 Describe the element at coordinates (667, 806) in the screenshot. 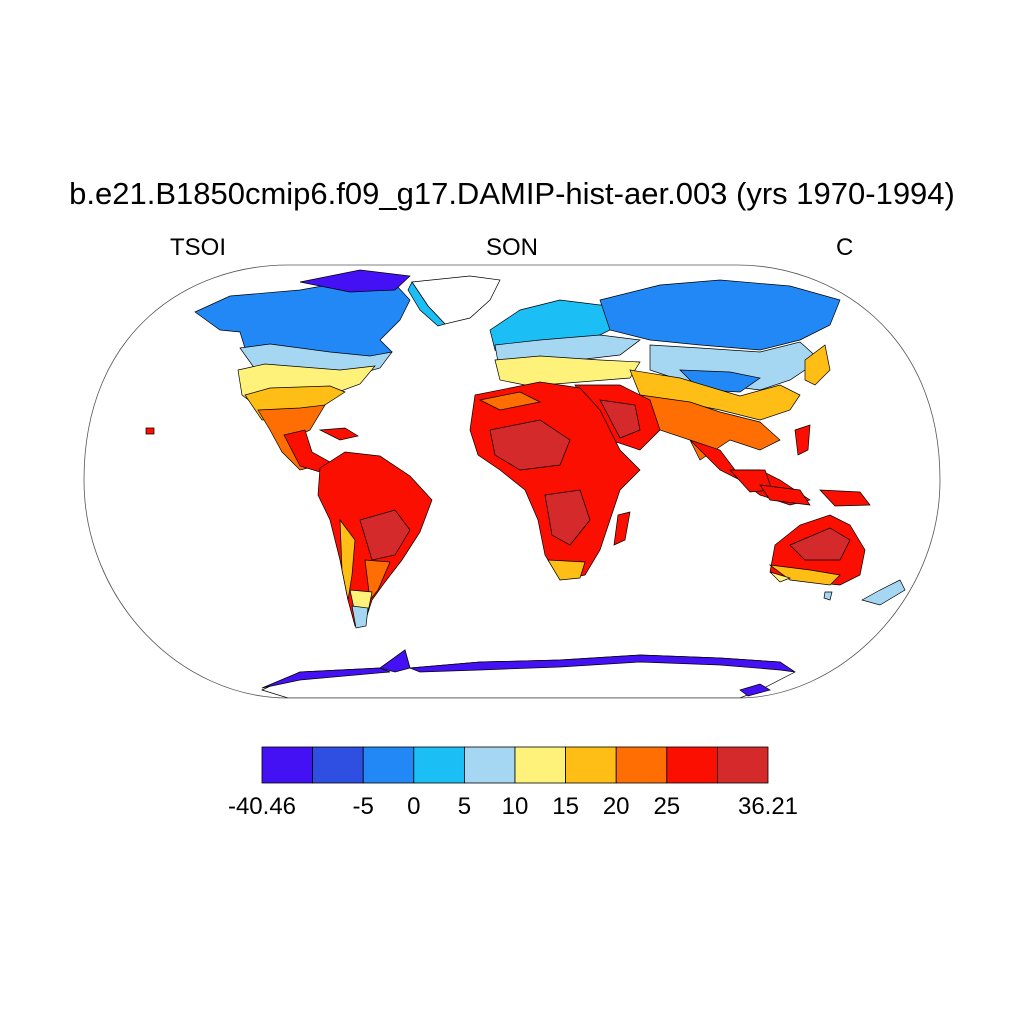

I see `colorbar-tick-label: 25` at that location.